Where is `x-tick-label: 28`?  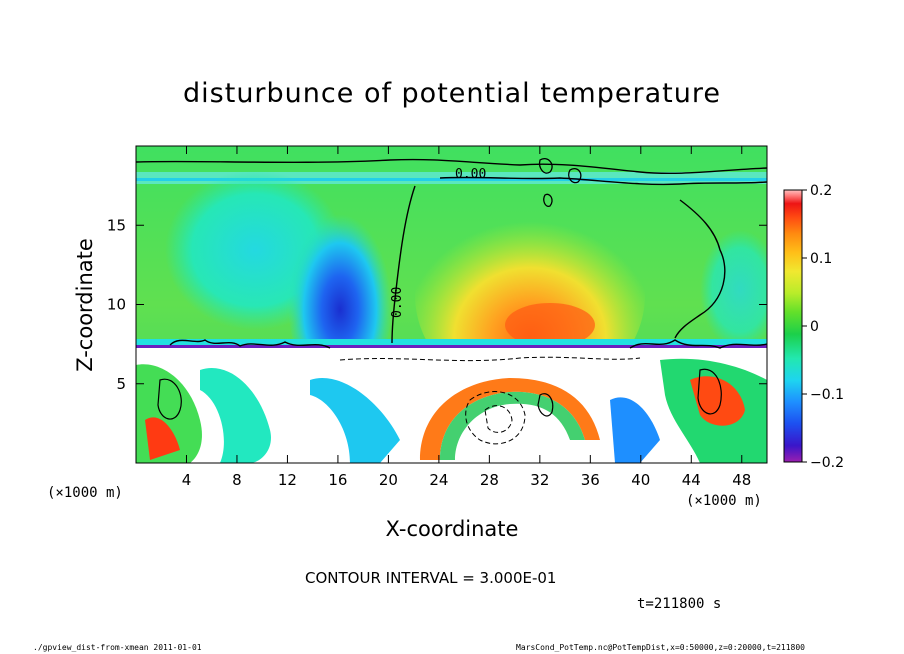 x-tick-label: 28 is located at coordinates (489, 480).